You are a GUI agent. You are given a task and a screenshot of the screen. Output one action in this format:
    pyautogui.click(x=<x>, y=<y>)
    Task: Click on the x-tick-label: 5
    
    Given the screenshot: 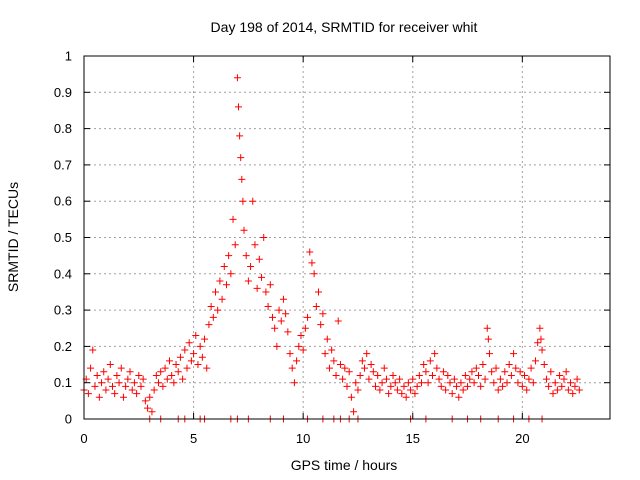 What is the action you would take?
    pyautogui.click(x=193, y=438)
    